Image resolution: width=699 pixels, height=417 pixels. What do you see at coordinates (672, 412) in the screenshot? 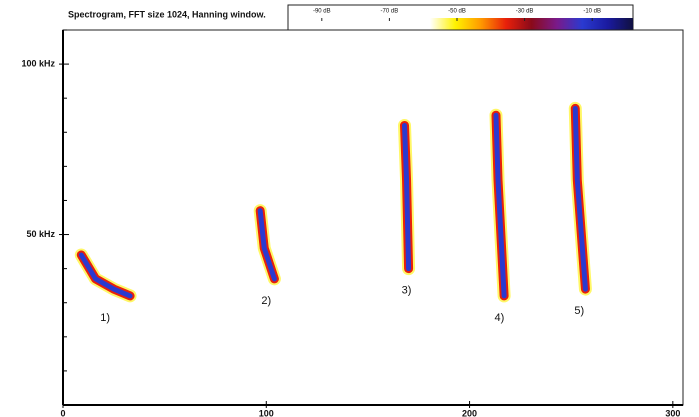
I see `x-tick-label: 300` at bounding box center [672, 412].